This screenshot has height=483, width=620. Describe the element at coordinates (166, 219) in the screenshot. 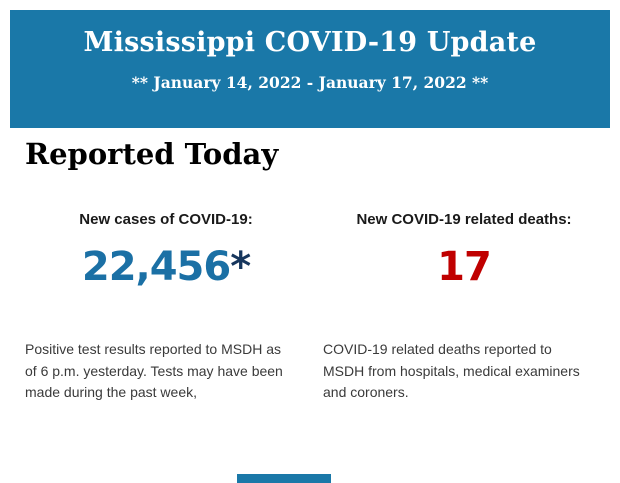

I see `new-cases-label: New cases of COVID-19:` at that location.